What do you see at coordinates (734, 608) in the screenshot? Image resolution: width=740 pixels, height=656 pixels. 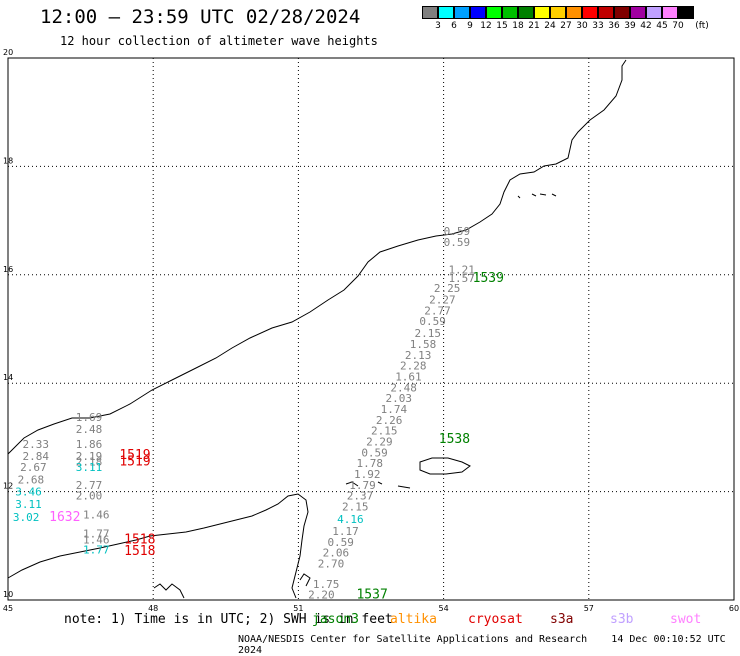 I see `lon-tick-label: 60` at bounding box center [734, 608].